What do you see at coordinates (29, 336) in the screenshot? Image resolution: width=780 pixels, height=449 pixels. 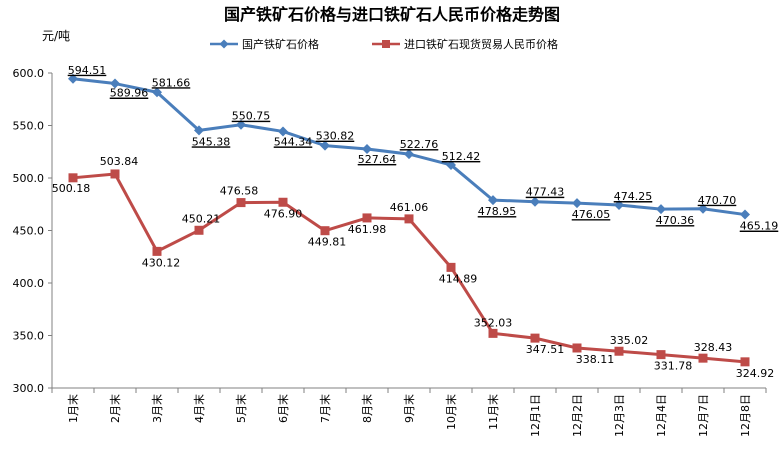 I see `y-tick-label: 350.0` at bounding box center [29, 336].